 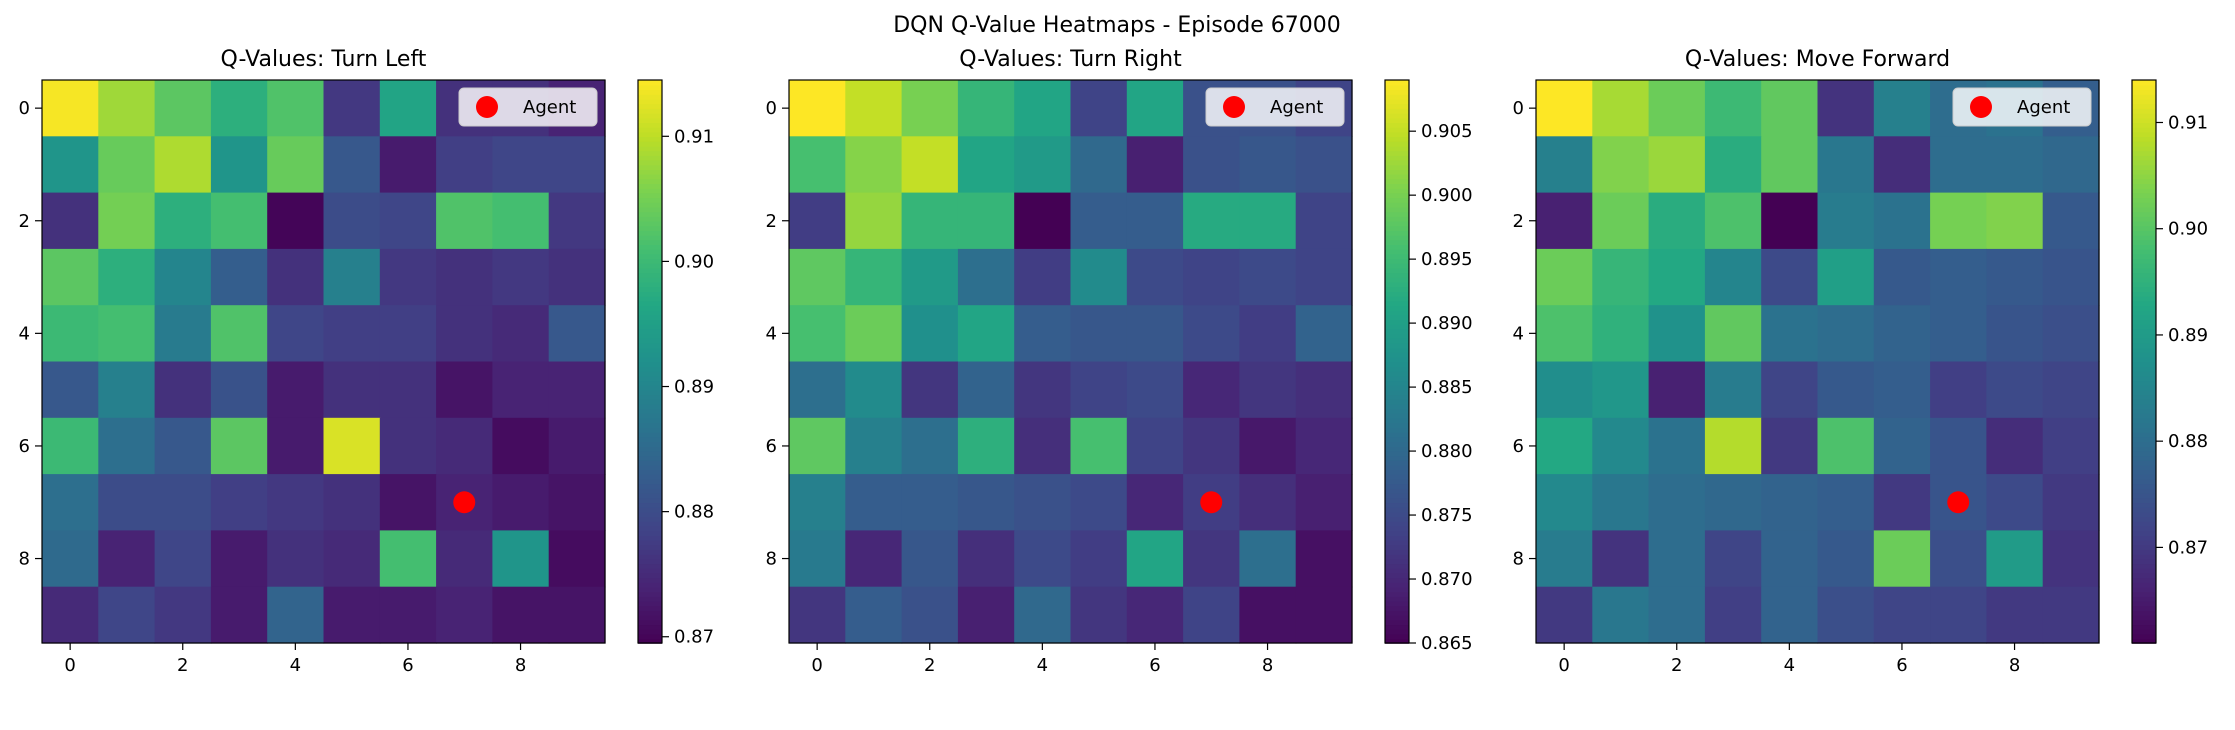 I want to click on colorbar: 0.87 0.88 0.89 0.90 0.91, so click(x=2169, y=361).